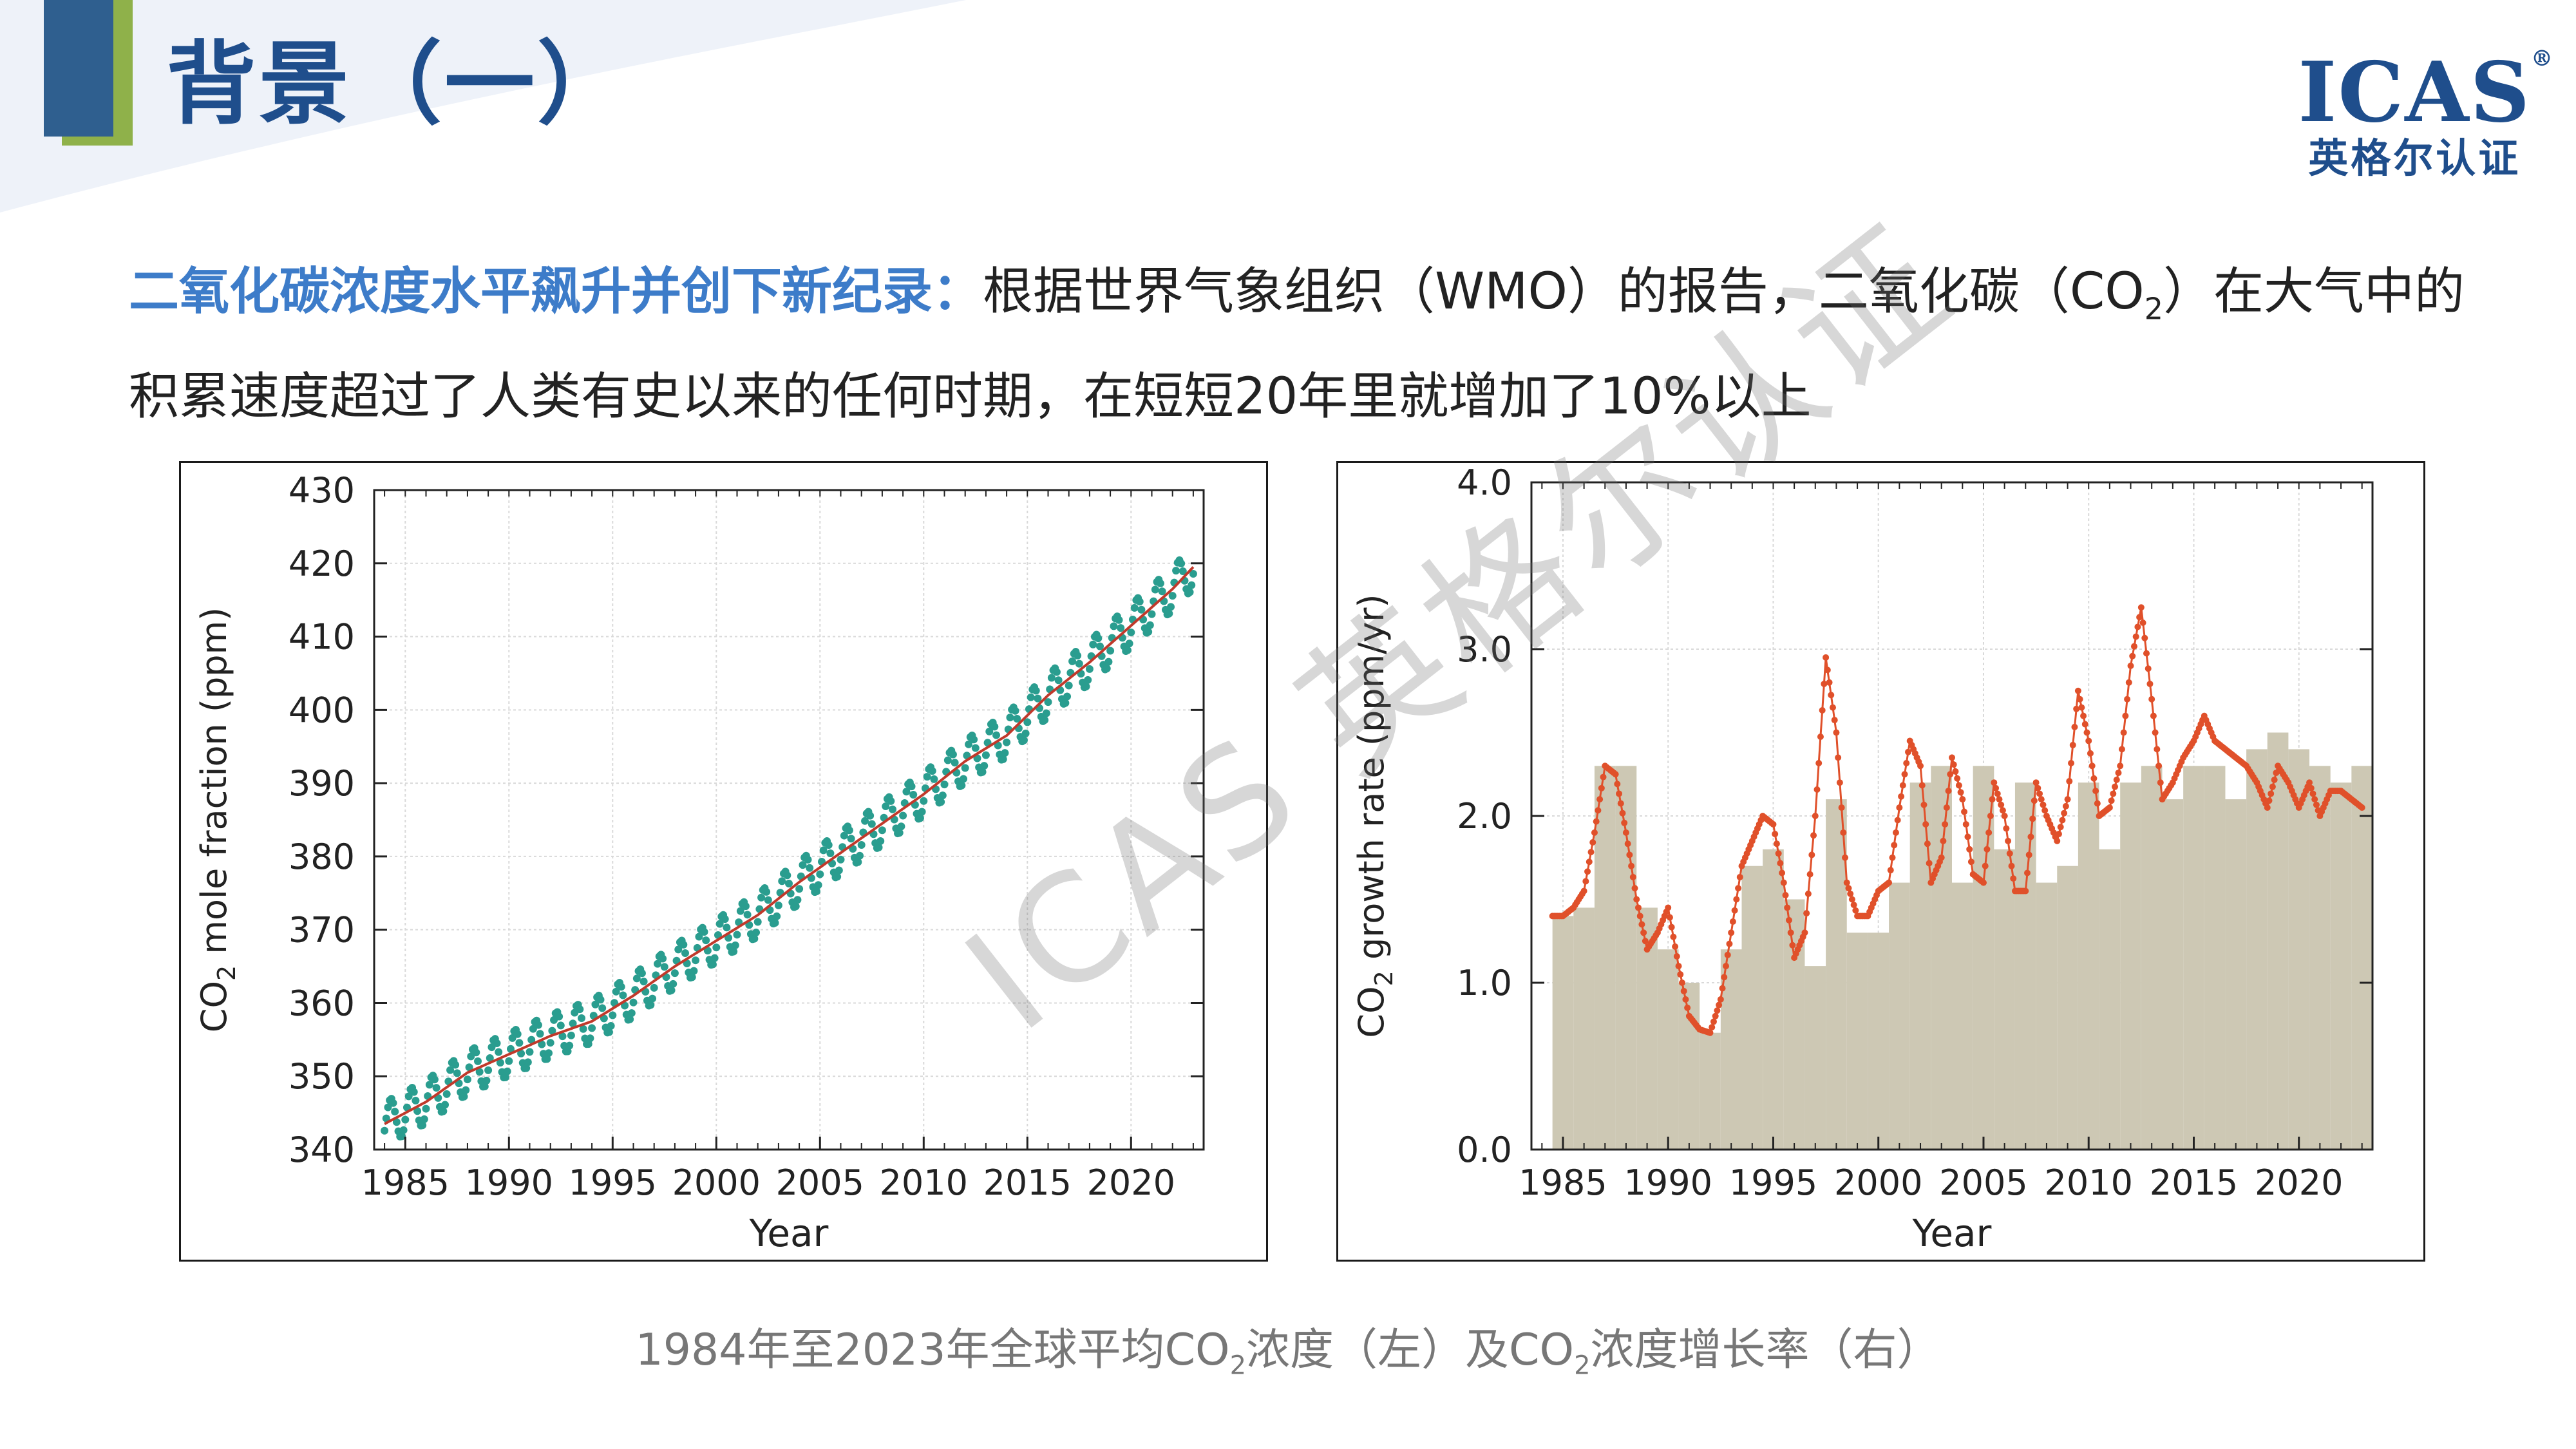 The image size is (2576, 1449). What do you see at coordinates (1384, 978) in the screenshot?
I see `y-axis-label-sub: 2` at bounding box center [1384, 978].